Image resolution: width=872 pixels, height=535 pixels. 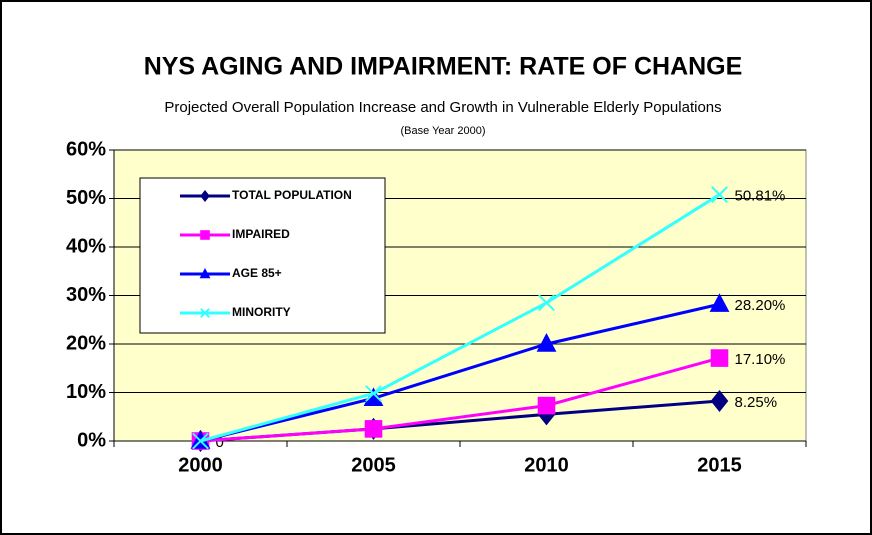 I want to click on y-tick-label: 60%, so click(x=86, y=149).